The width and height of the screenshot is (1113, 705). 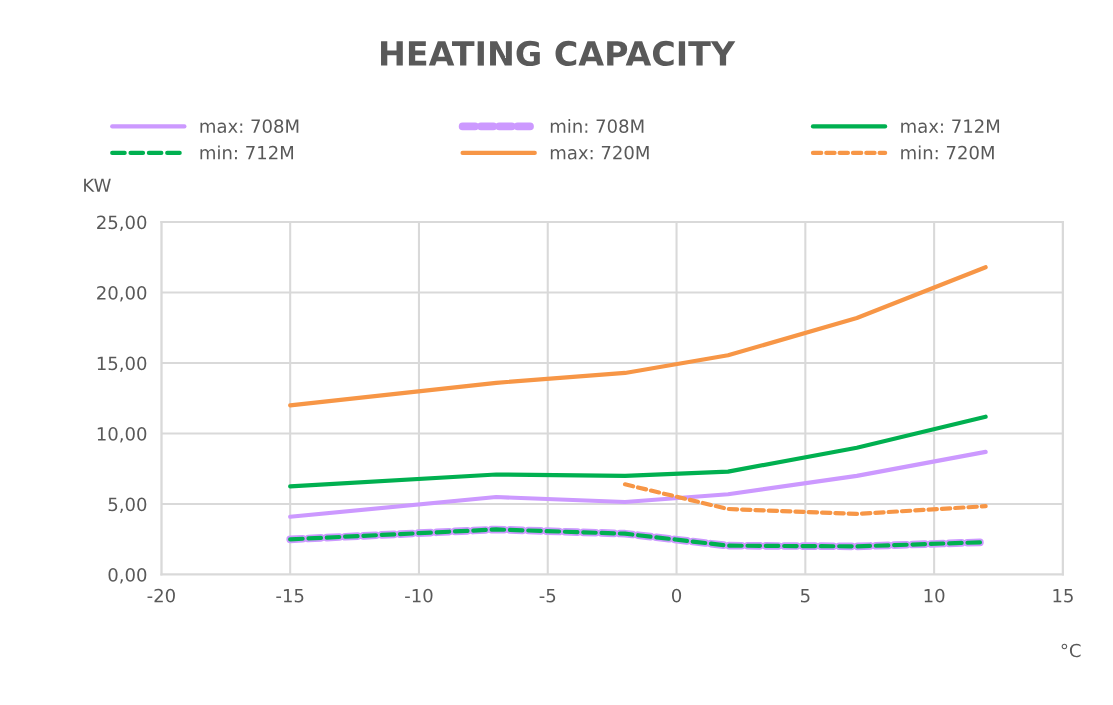 What do you see at coordinates (161, 595) in the screenshot?
I see `x-tick-label: -20` at bounding box center [161, 595].